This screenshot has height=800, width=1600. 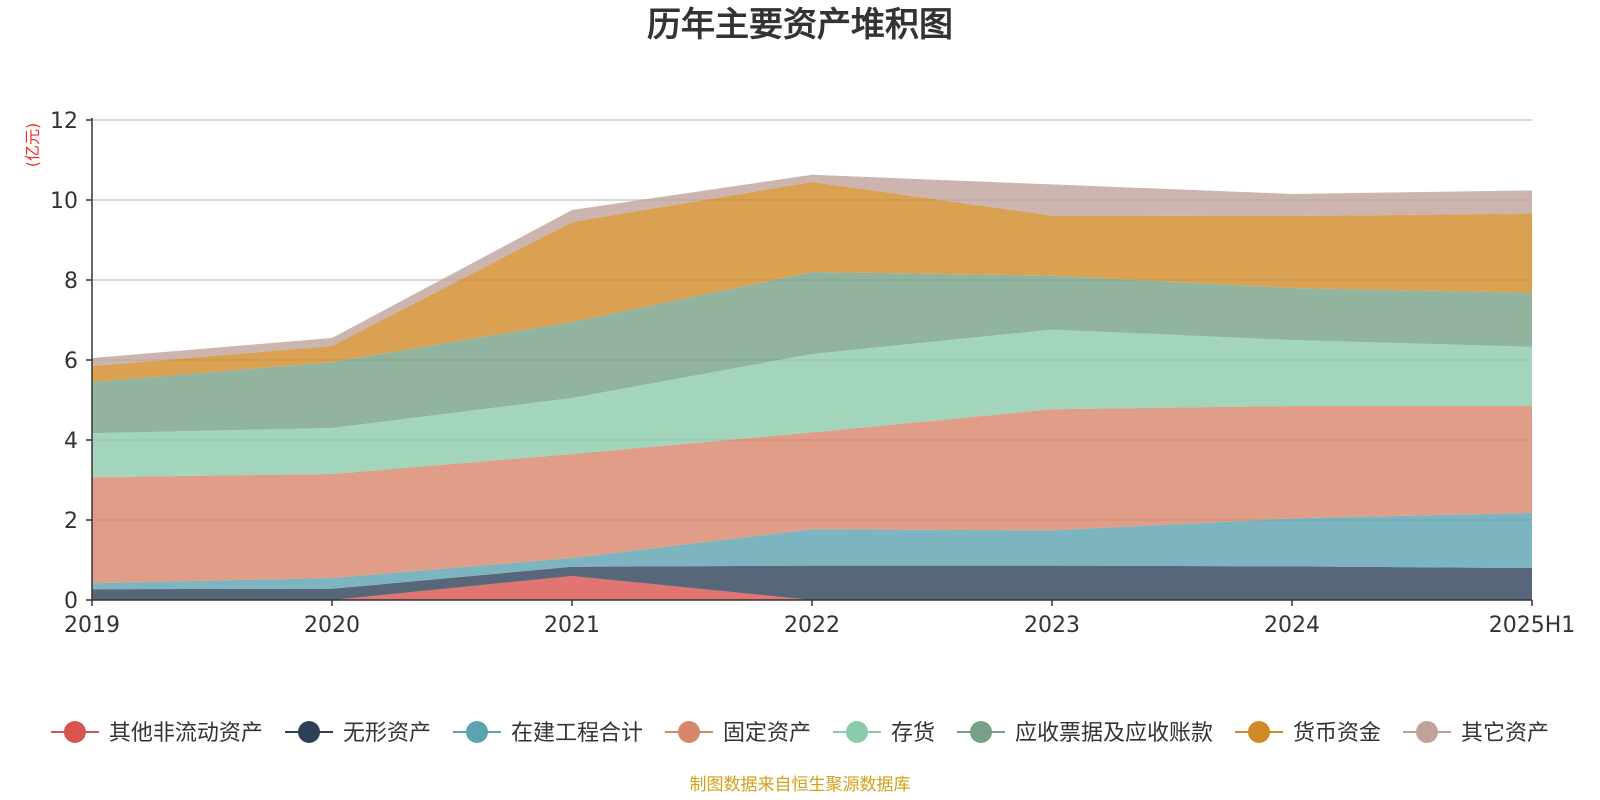 I want to click on x-tick-label-3: 2022, so click(x=812, y=625).